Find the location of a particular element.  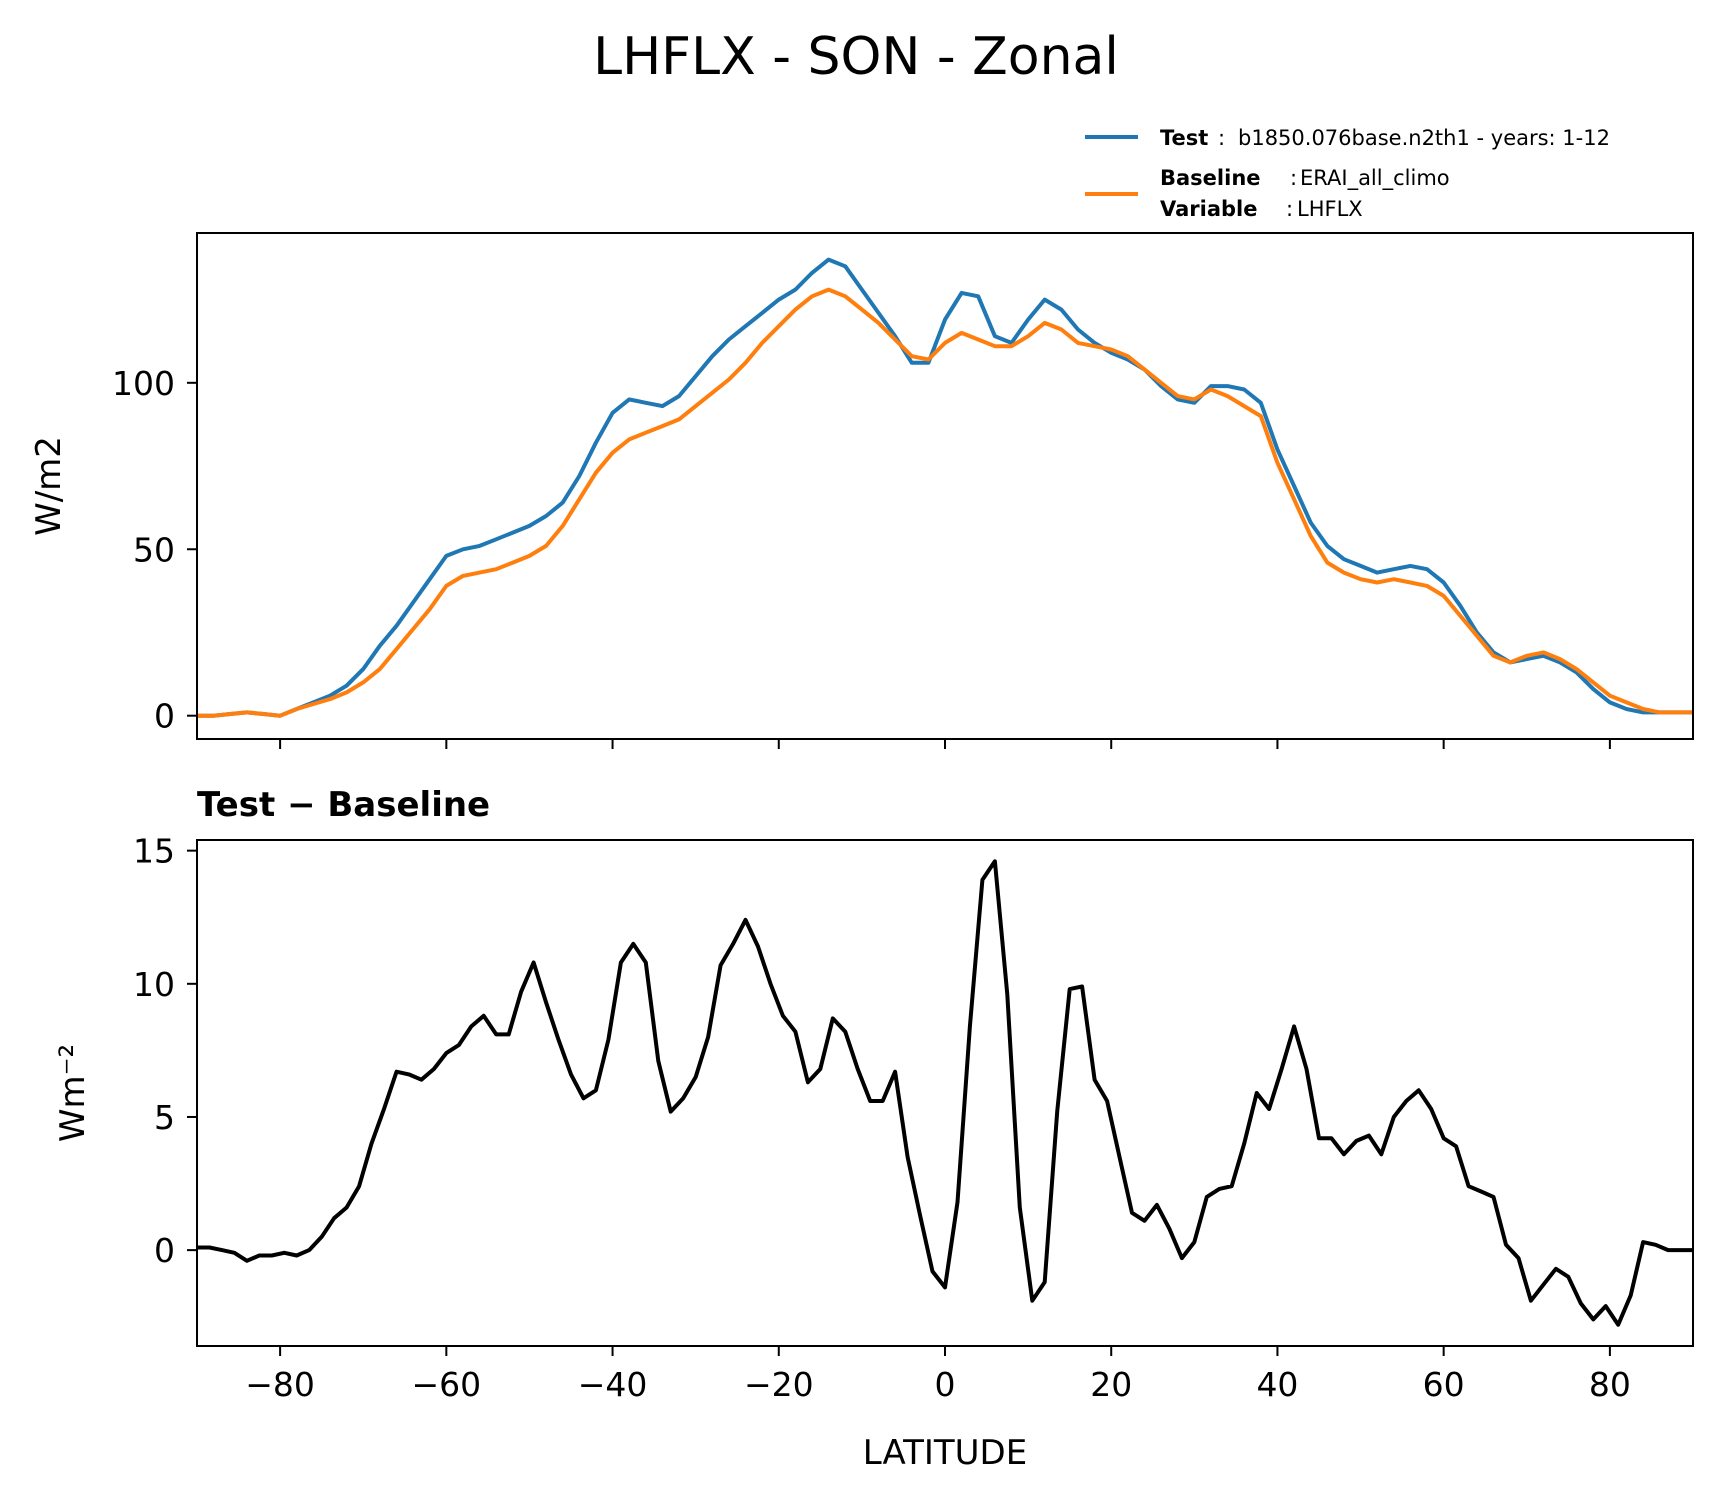

difference-ytick-label-0: 0 is located at coordinates (164, 1250).